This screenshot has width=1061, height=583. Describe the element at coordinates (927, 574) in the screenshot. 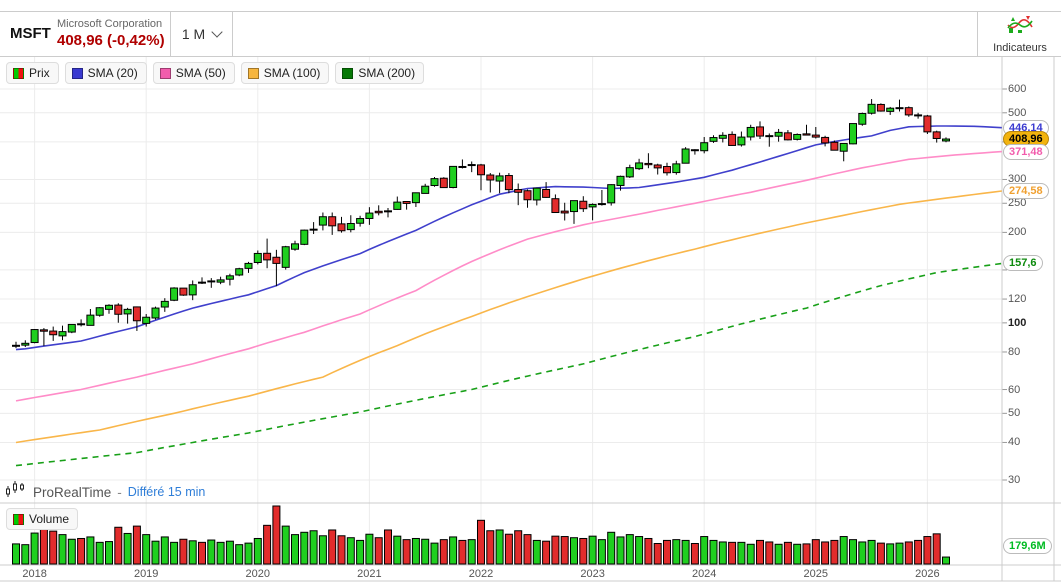

I see `year-label: 2026` at that location.